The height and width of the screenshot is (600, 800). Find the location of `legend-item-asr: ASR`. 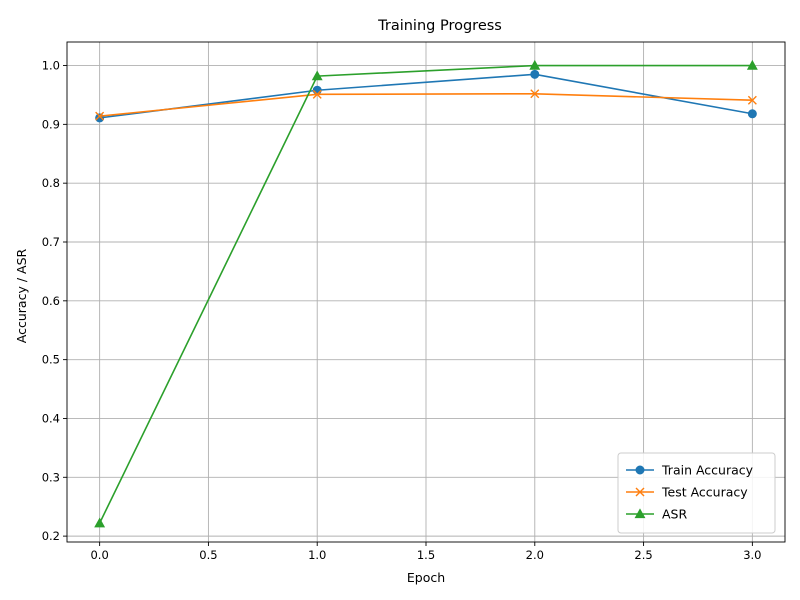

legend-item-asr: ASR is located at coordinates (656, 514).